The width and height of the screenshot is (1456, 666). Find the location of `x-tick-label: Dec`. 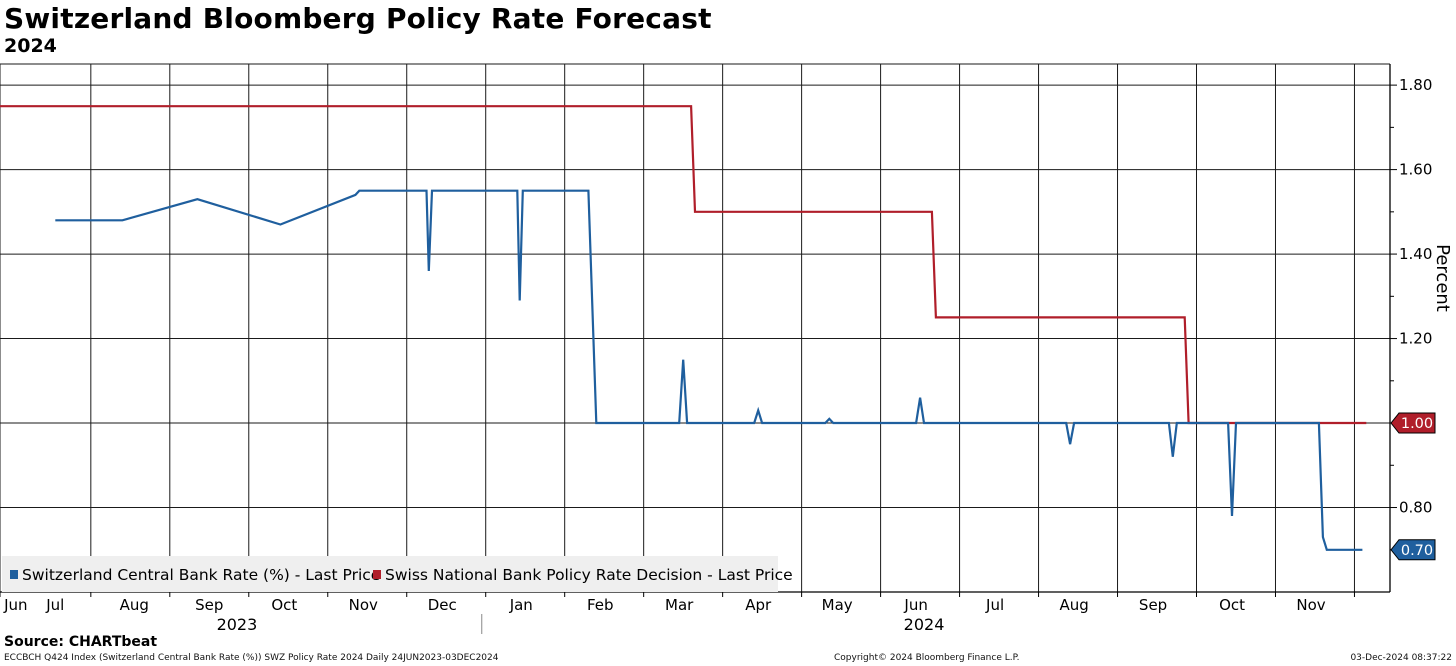

x-tick-label: Dec is located at coordinates (442, 605).